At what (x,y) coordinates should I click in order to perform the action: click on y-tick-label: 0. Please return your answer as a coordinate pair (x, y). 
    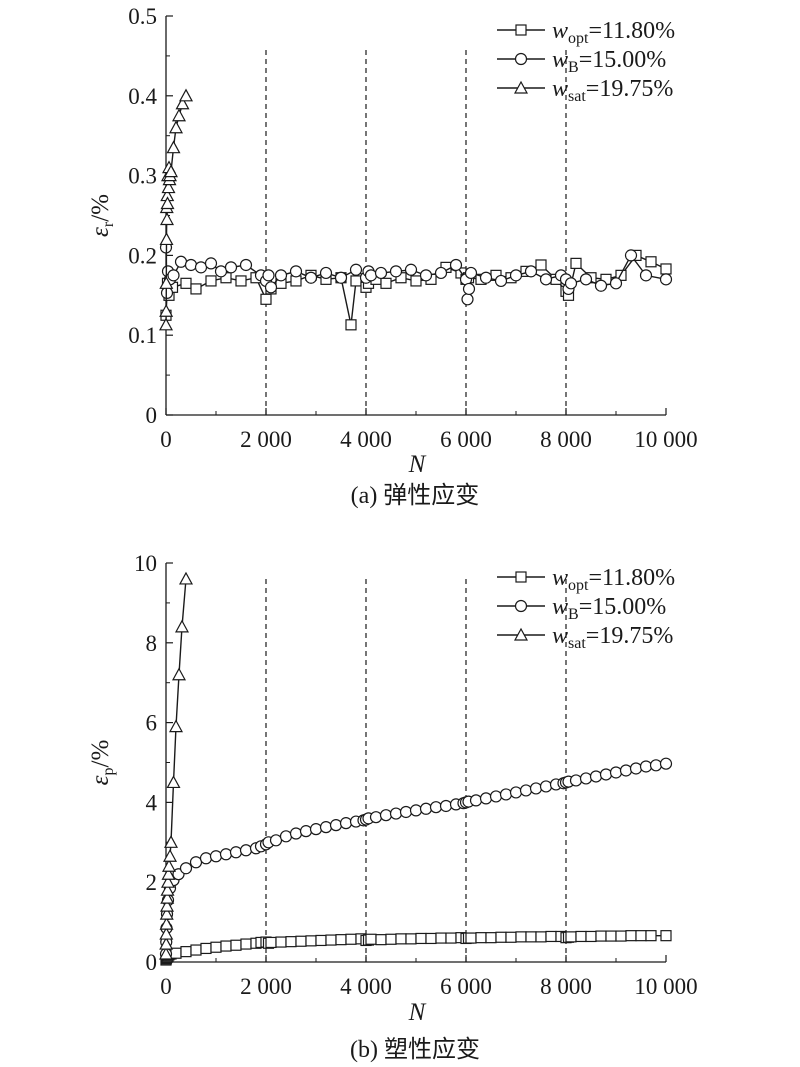
    Looking at the image, I should click on (152, 415).